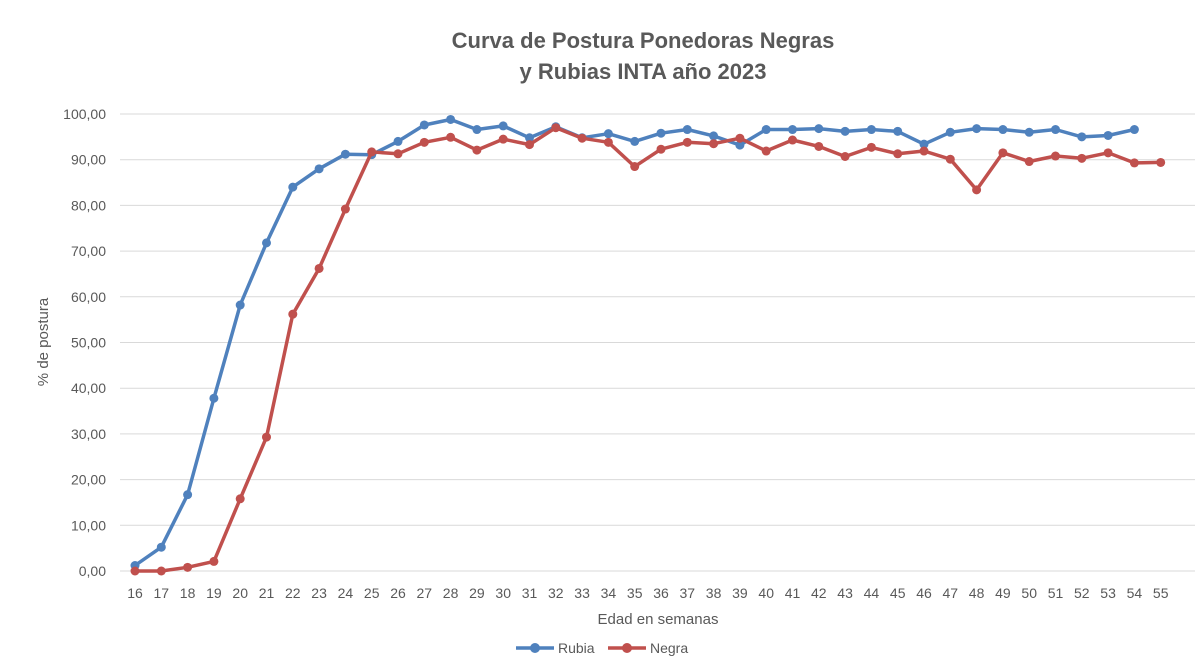  I want to click on y-axis-title: % de postura, so click(43, 341).